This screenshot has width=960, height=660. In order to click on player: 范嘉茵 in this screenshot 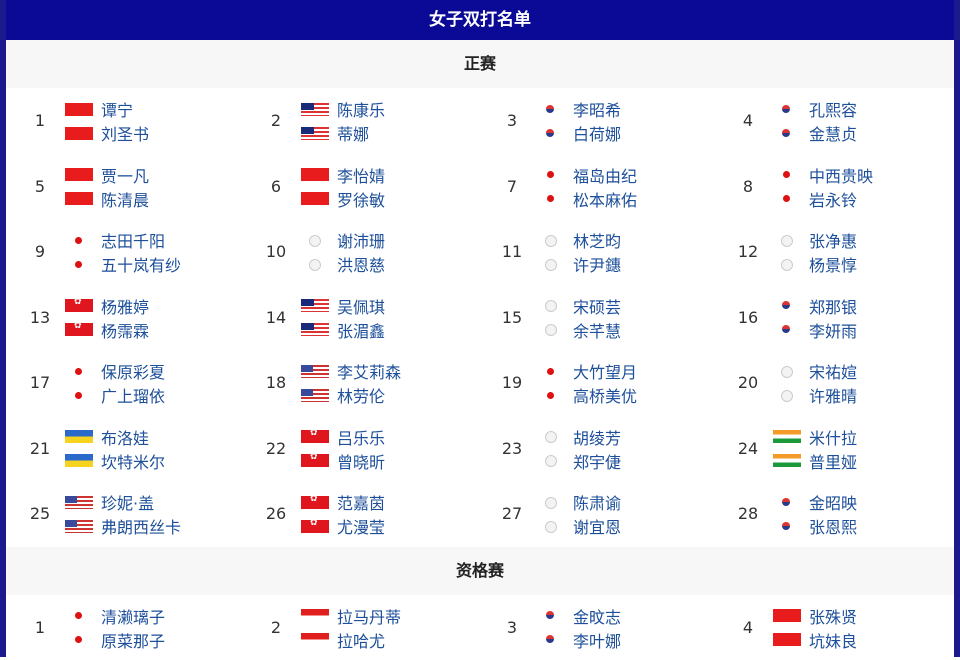, I will do `click(343, 502)`.